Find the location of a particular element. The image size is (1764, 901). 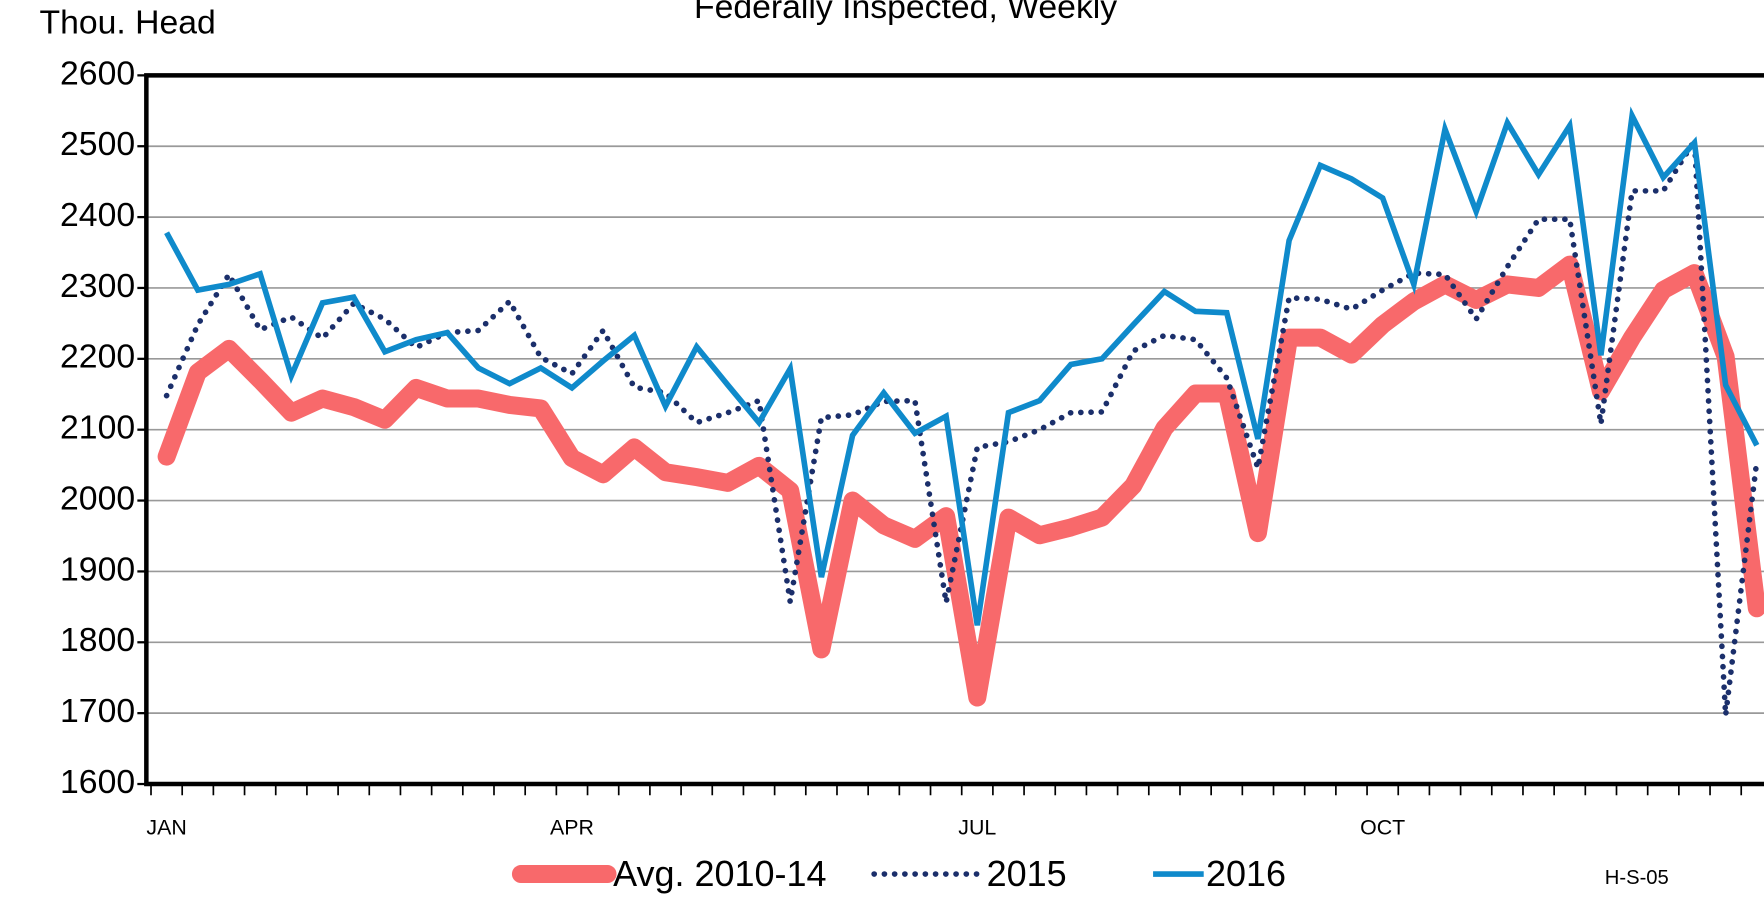

y-tick-label: 2200 is located at coordinates (97, 357).